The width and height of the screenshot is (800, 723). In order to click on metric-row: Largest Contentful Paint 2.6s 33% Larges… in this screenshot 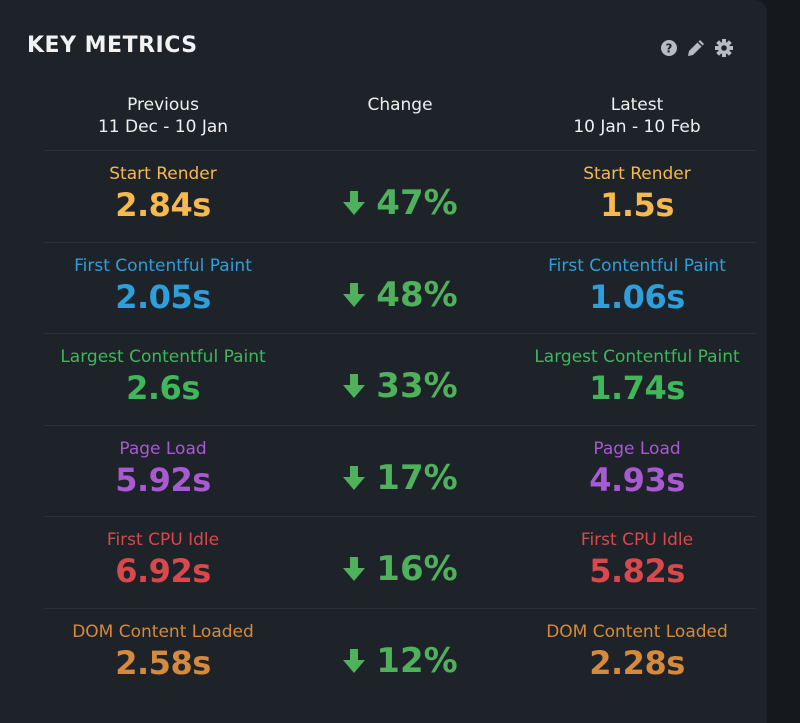, I will do `click(400, 379)`.